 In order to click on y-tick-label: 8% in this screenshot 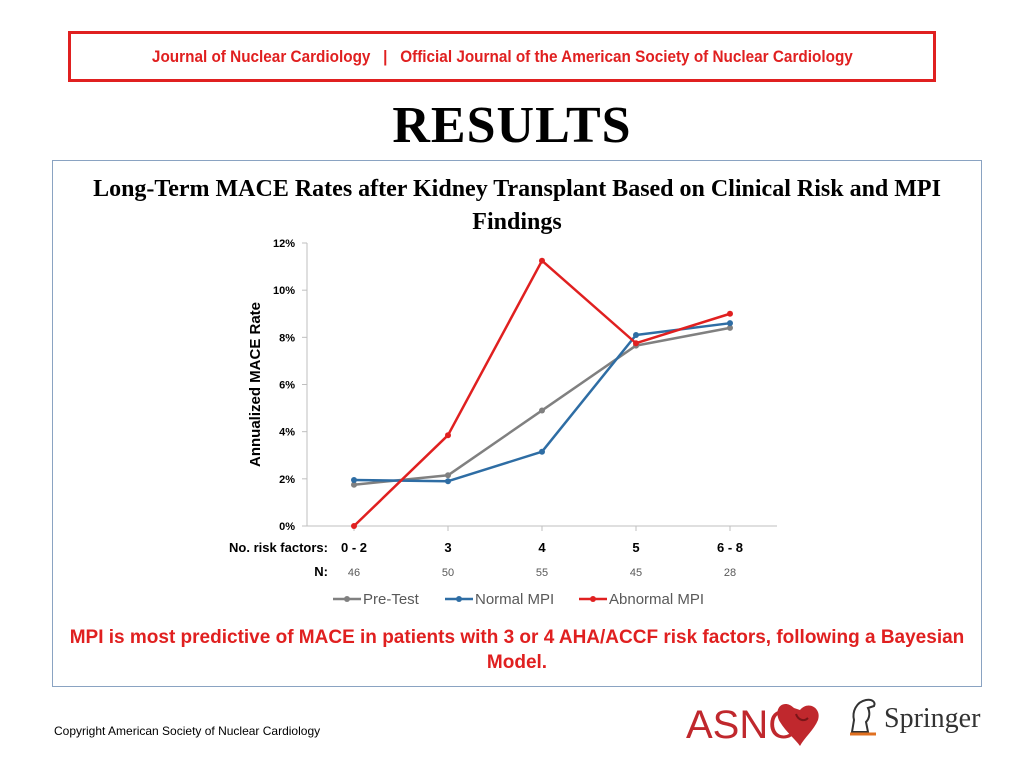, I will do `click(287, 338)`.